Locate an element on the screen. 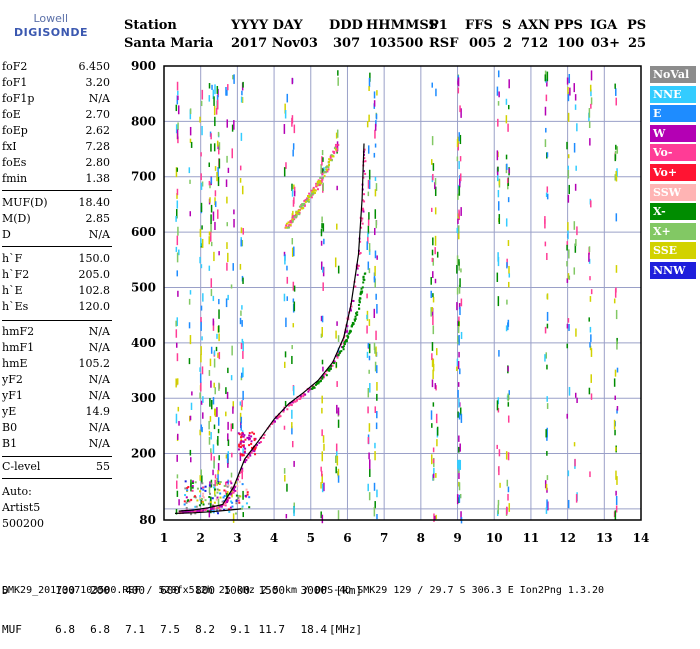 This screenshot has height=649, width=700. x-tick-label: 10 is located at coordinates (494, 538).